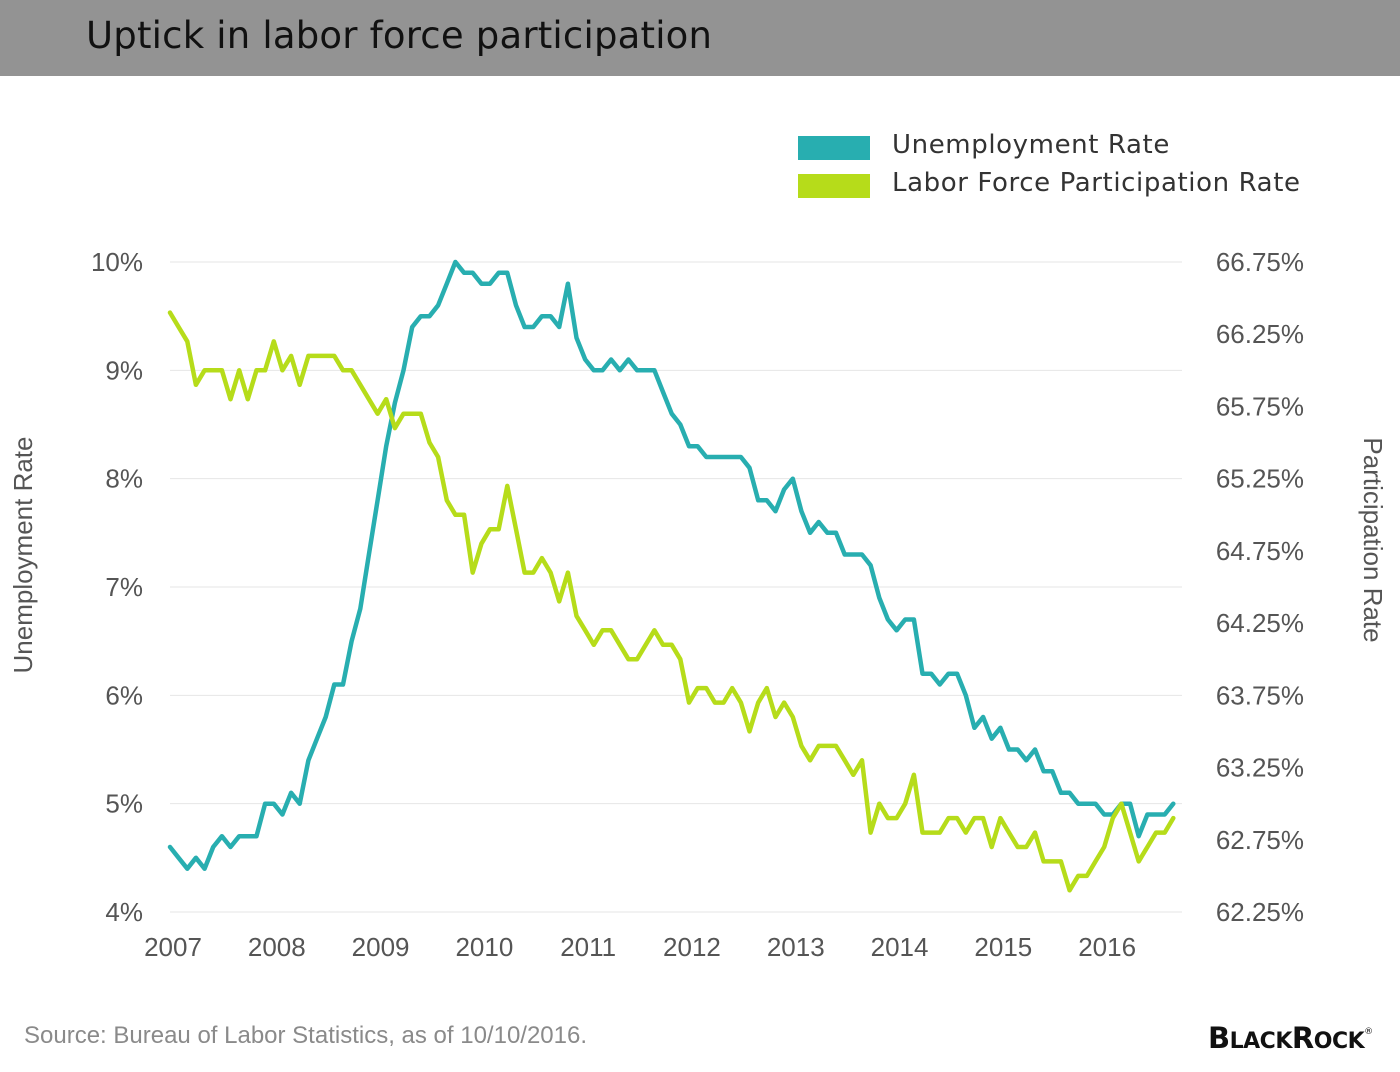 Image resolution: width=1400 pixels, height=1072 pixels. Describe the element at coordinates (124, 370) in the screenshot. I see `y-left-tick-label: 9%` at that location.